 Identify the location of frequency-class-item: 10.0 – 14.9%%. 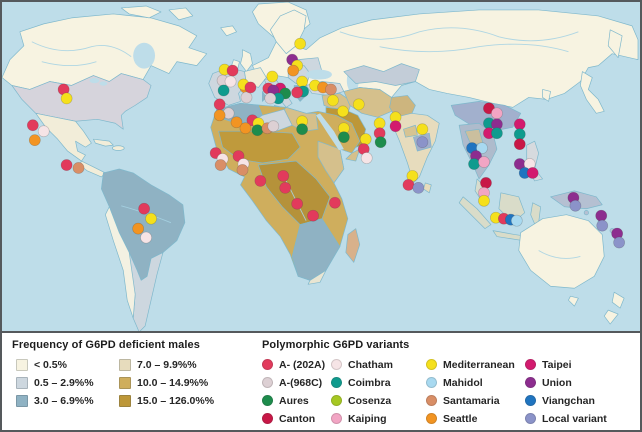
(194, 382).